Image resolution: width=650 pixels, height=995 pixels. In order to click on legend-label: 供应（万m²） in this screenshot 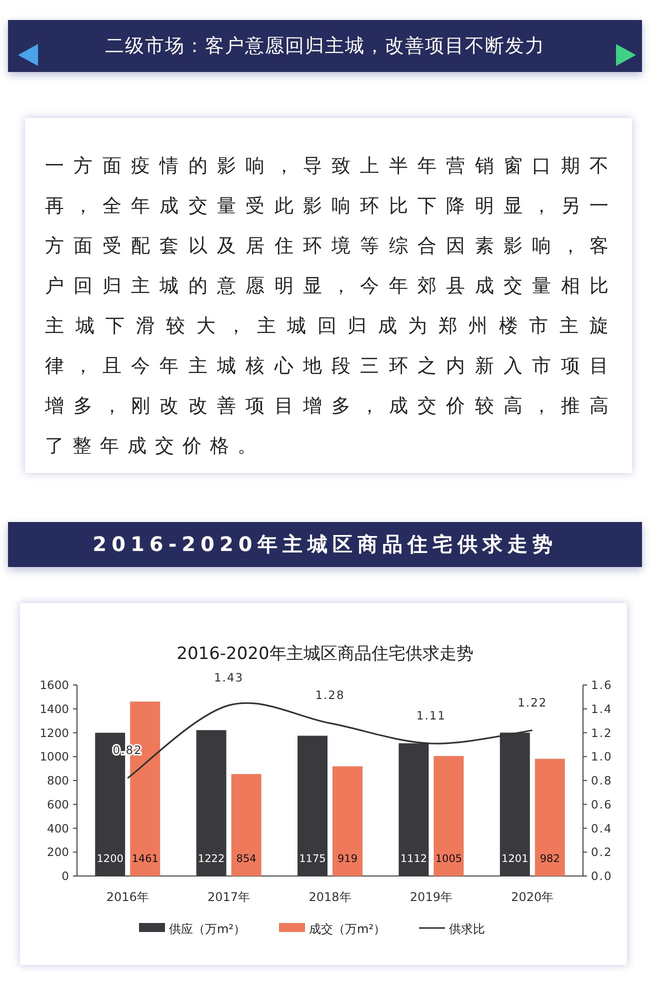, I will do `click(207, 929)`.